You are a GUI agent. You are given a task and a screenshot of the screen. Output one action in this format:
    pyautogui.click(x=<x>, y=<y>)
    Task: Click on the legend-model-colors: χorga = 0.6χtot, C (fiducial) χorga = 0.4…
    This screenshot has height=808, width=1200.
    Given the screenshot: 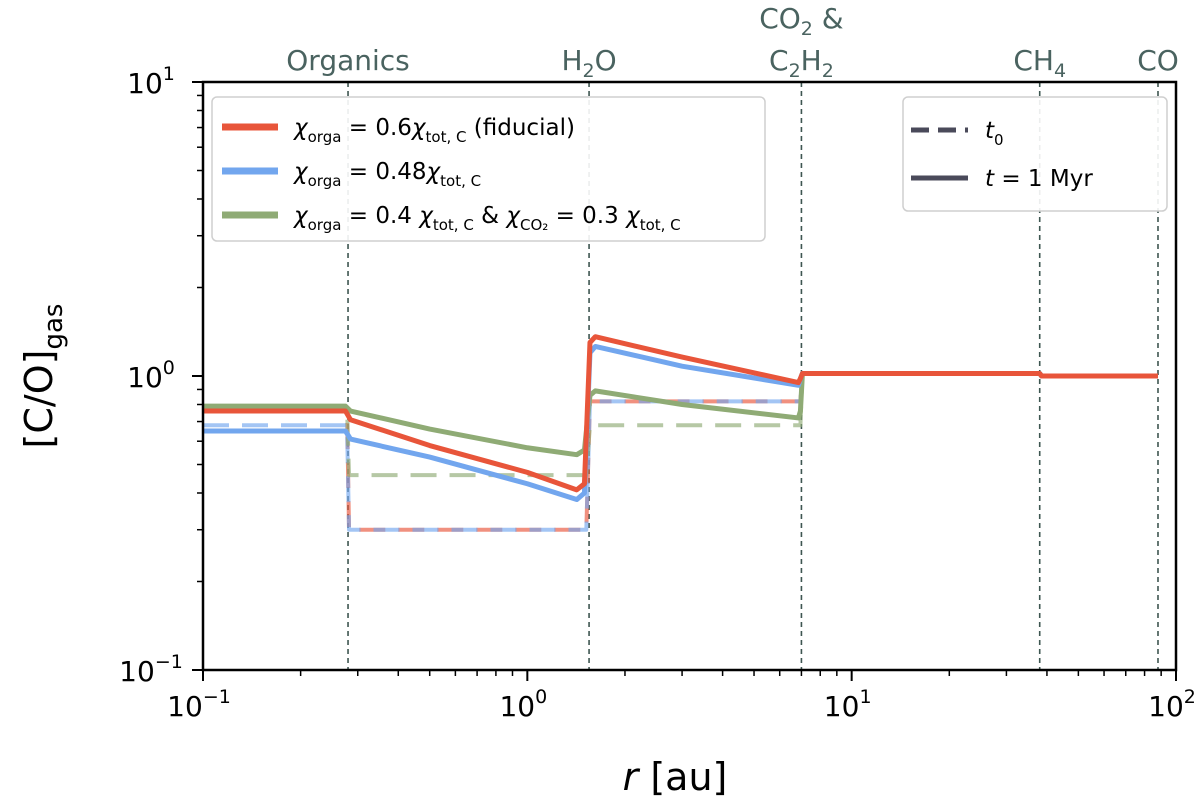 What is the action you would take?
    pyautogui.click(x=488, y=169)
    